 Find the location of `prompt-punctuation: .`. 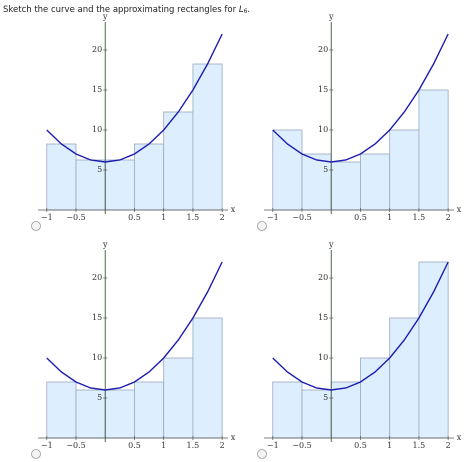

prompt-punctuation: . is located at coordinates (248, 10).